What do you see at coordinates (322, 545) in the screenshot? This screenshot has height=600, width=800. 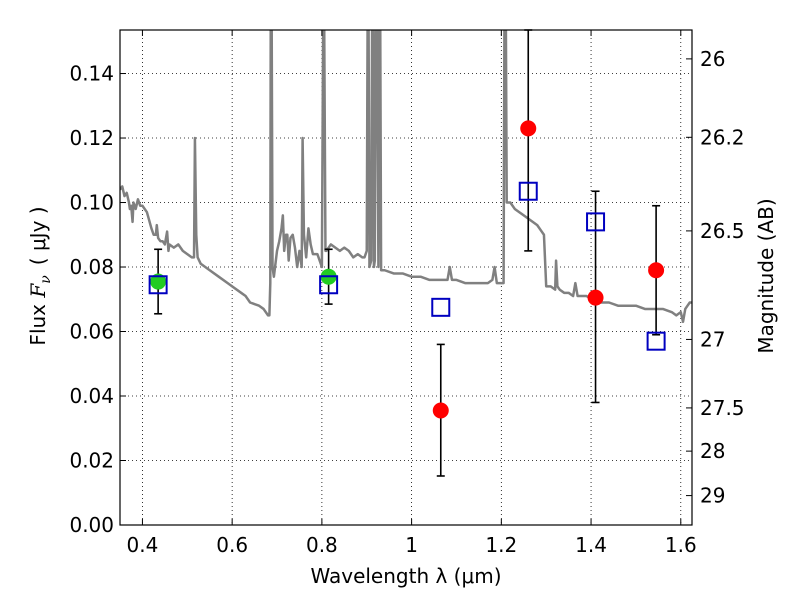 I see `x-tick-label-2: 0.8` at bounding box center [322, 545].